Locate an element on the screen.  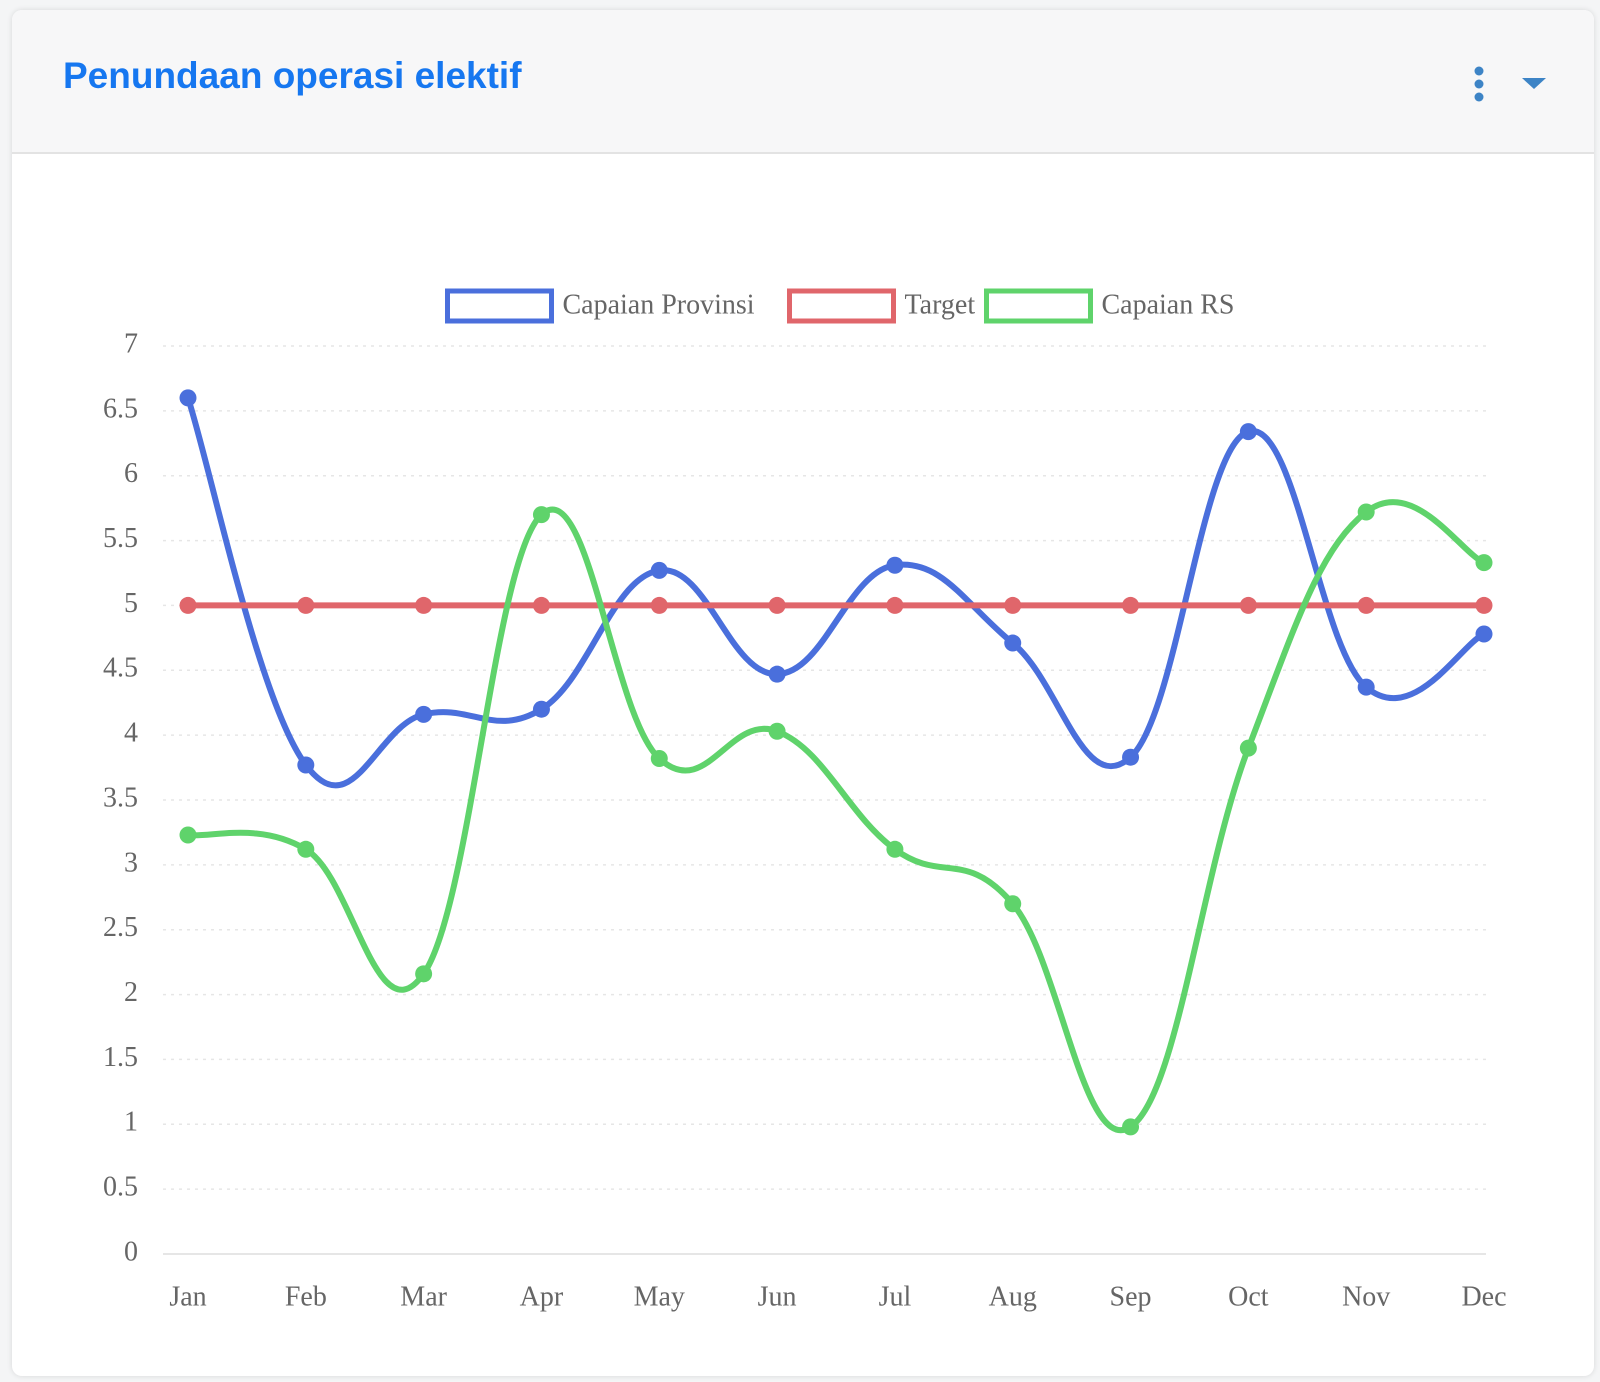
y-tick-label: 7 is located at coordinates (131, 343).